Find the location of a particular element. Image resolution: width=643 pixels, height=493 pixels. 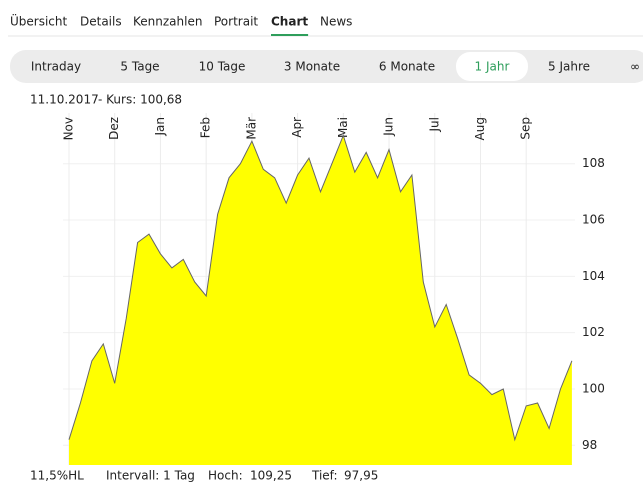

x-tick-label: Dez is located at coordinates (114, 128).